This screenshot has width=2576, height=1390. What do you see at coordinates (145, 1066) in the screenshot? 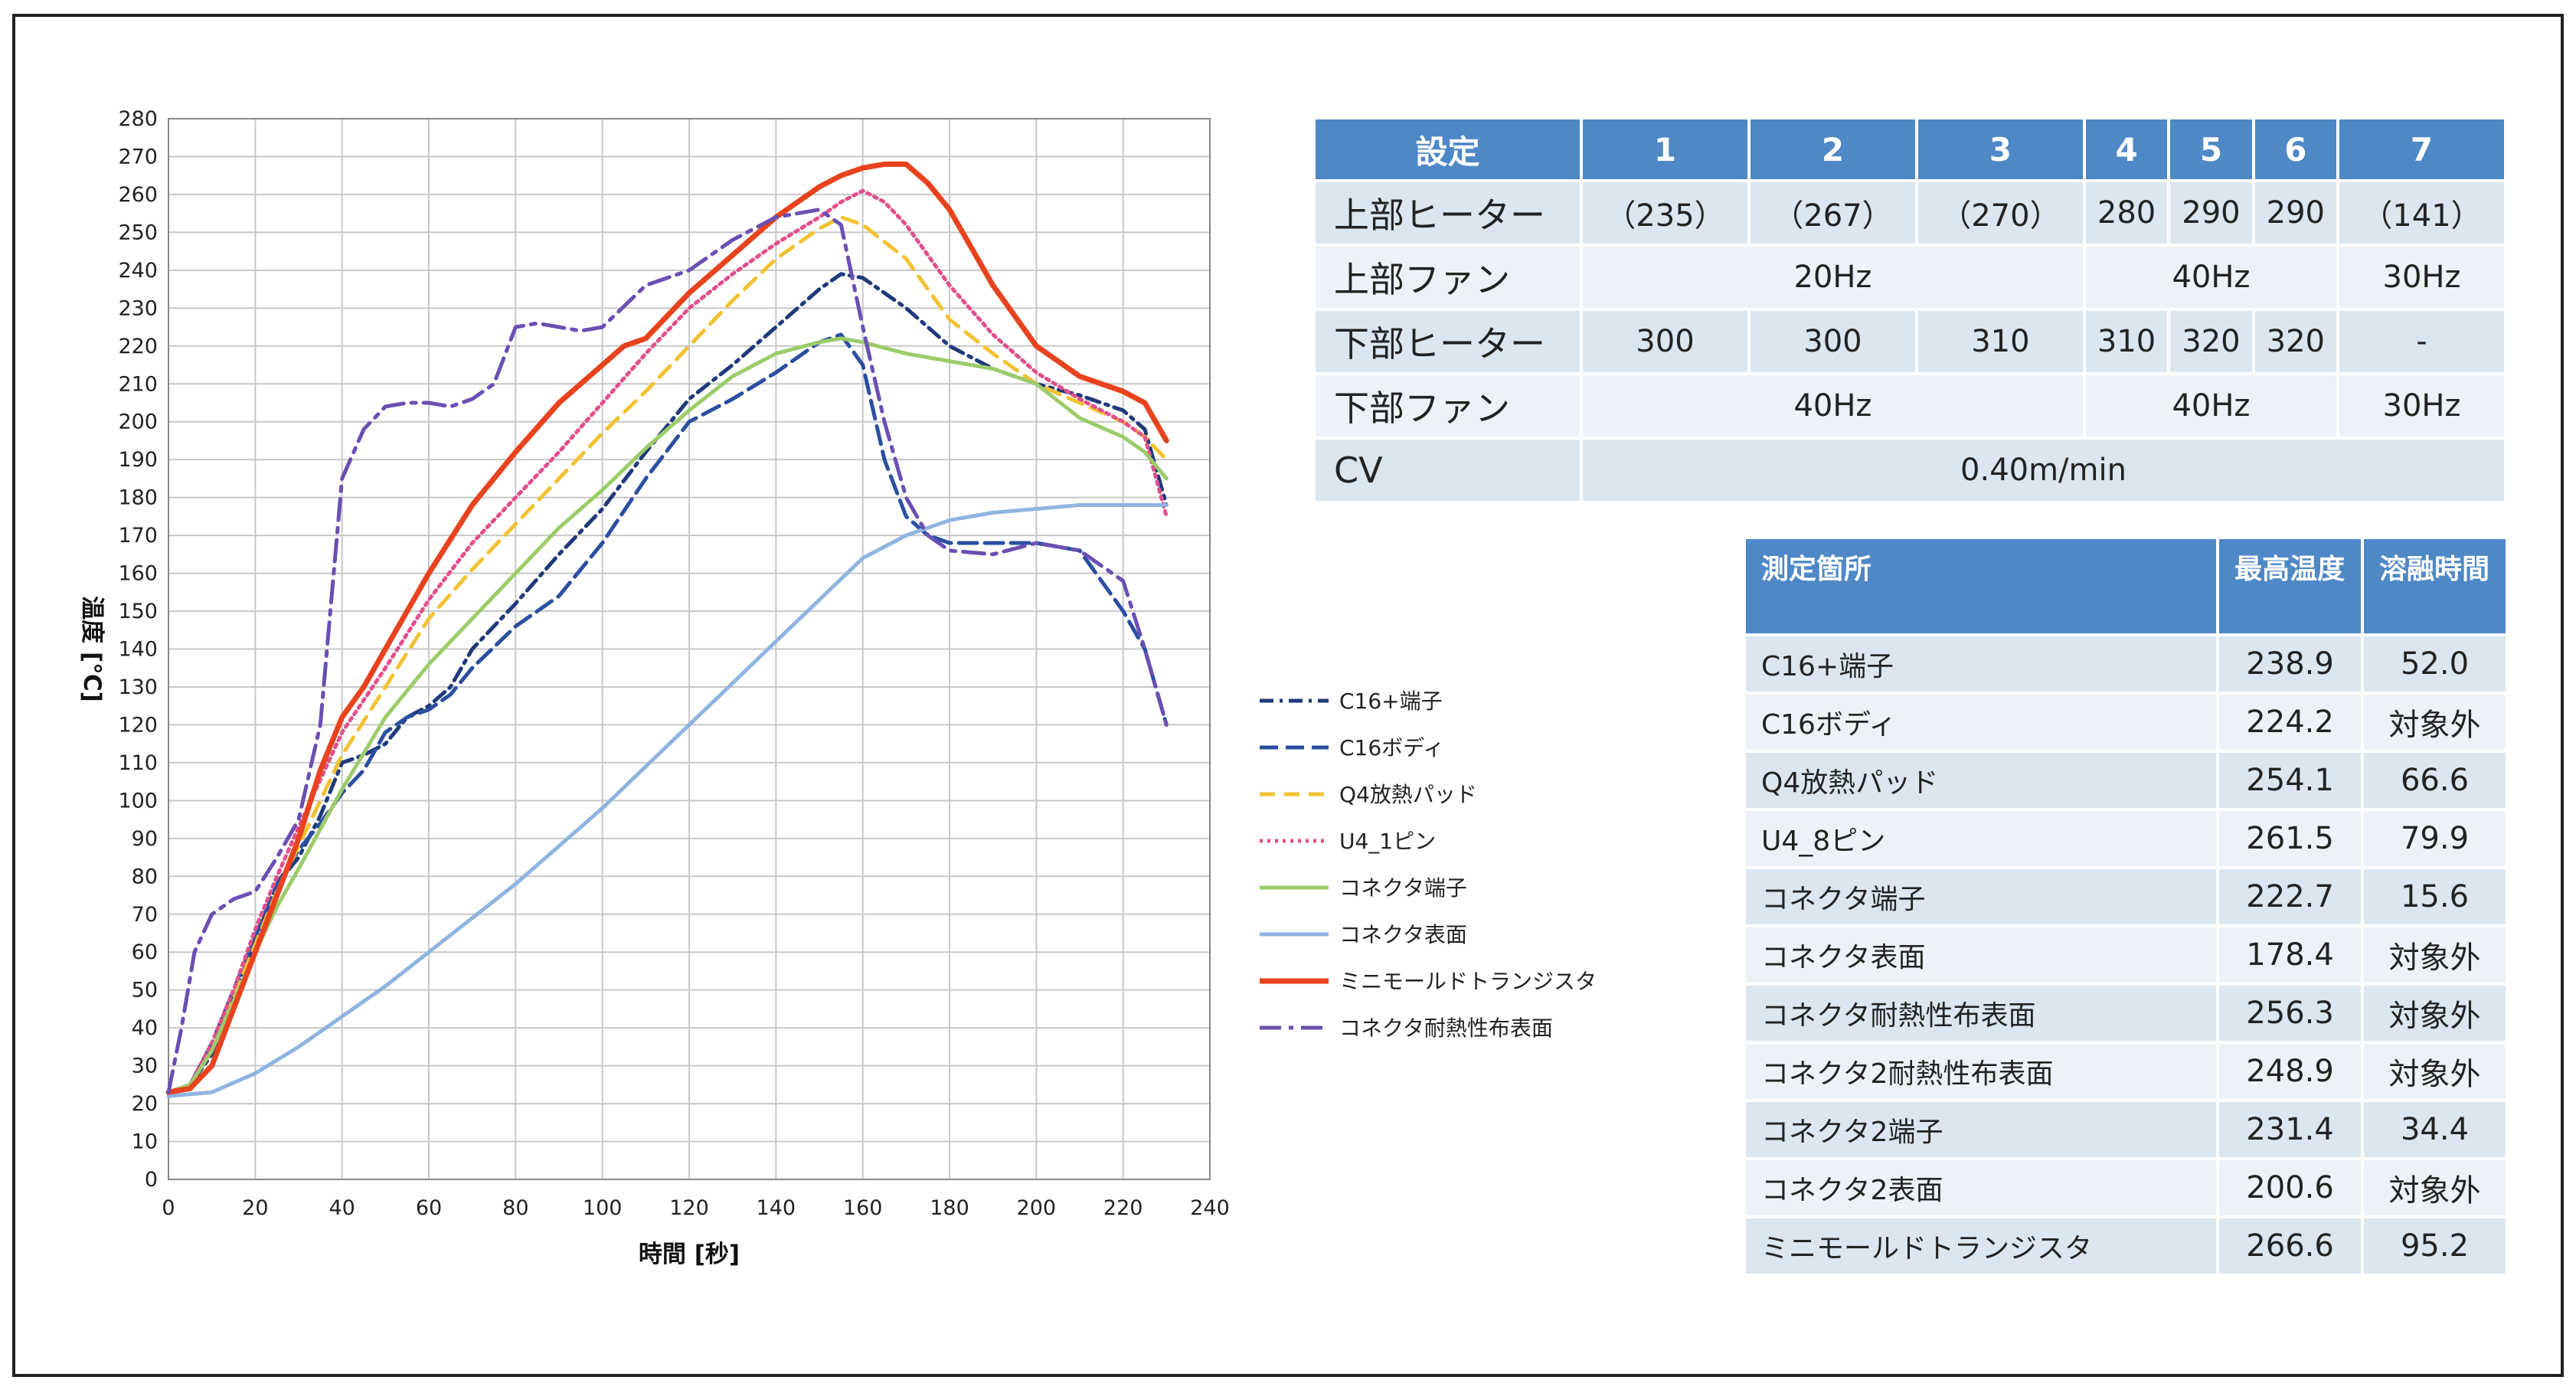
I see `y-tick-label: 30` at bounding box center [145, 1066].